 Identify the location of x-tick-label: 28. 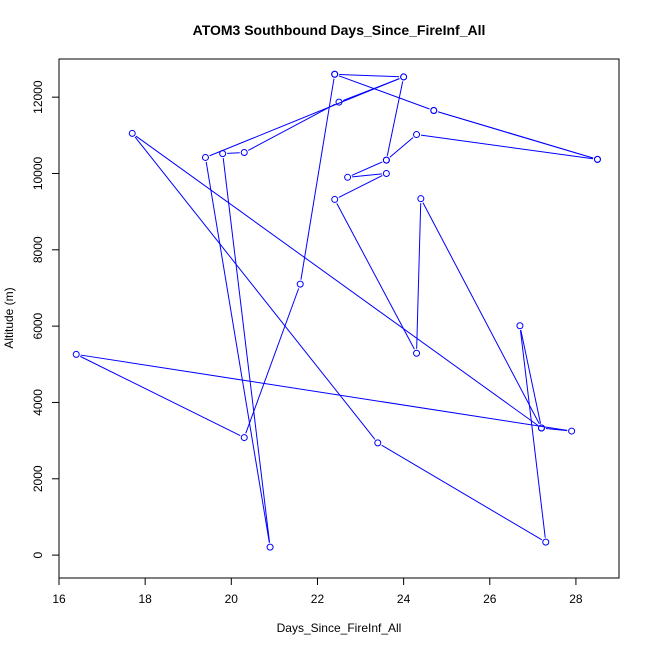
(576, 599).